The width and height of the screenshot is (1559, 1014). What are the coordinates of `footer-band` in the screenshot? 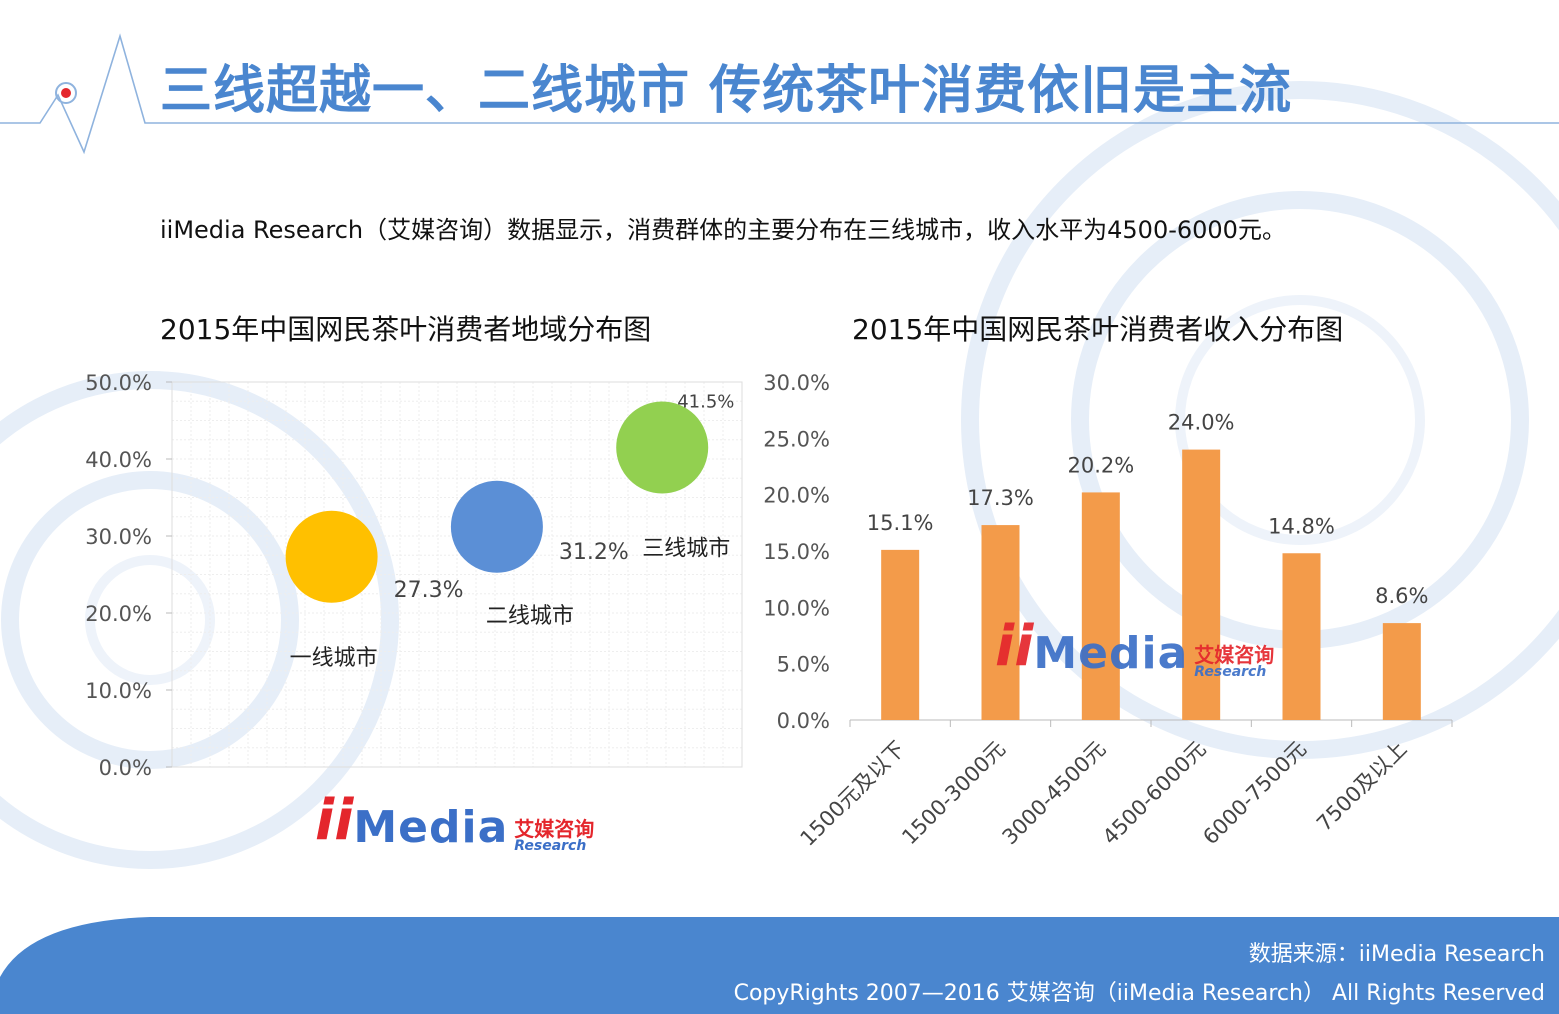 It's located at (779, 965).